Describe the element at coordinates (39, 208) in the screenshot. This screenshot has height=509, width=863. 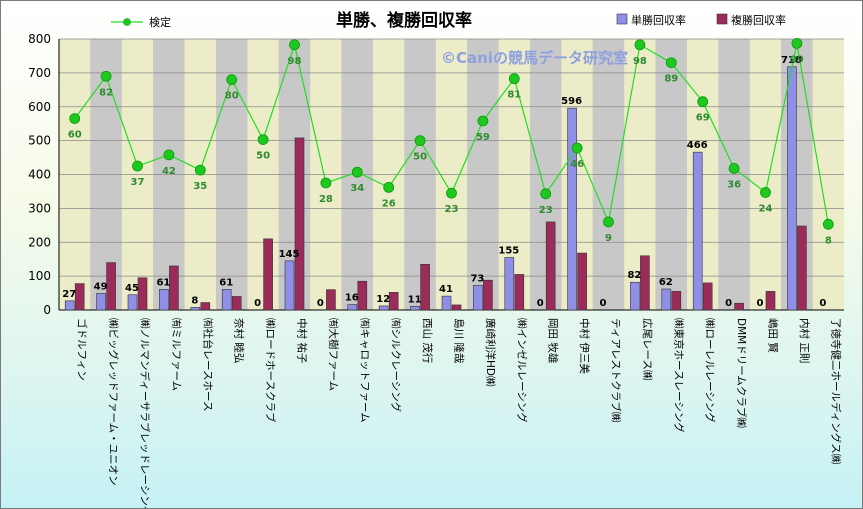
I see `y-tick-label: 300` at that location.